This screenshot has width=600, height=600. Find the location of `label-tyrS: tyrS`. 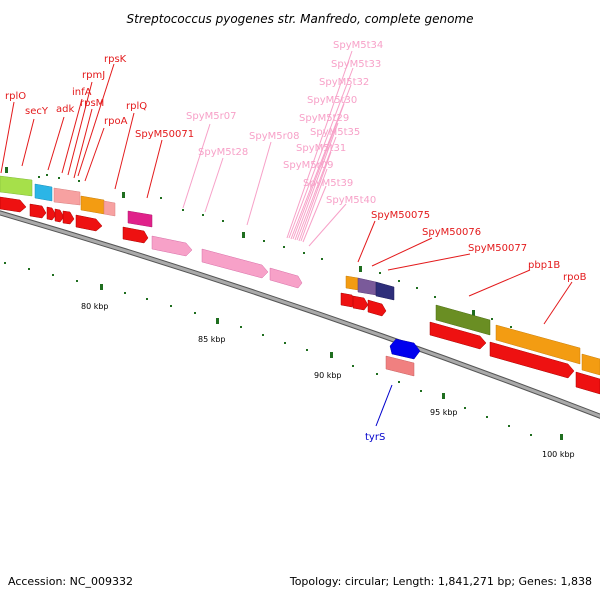

label-tyrS: tyrS is located at coordinates (375, 437).